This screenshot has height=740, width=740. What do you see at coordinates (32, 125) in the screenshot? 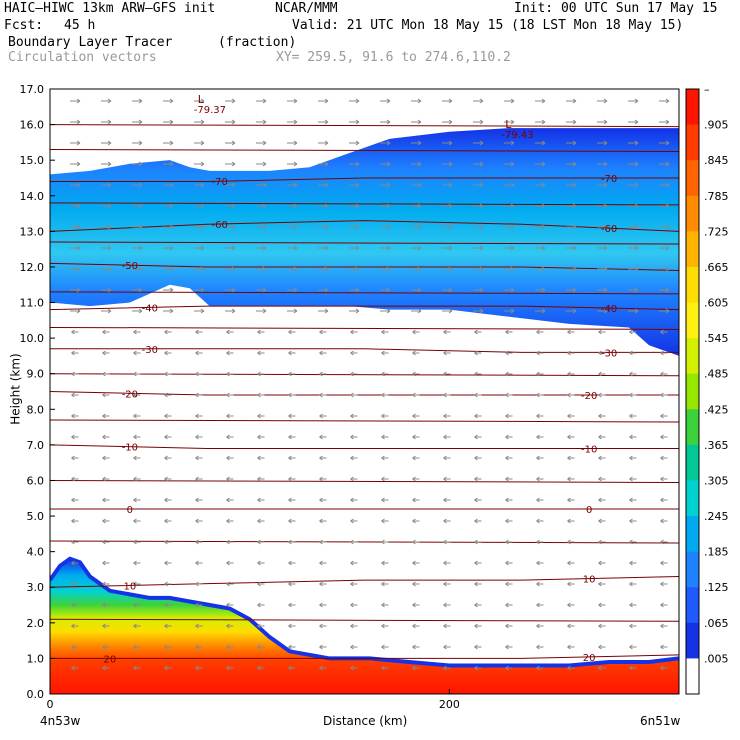
I see `y-tick-label: 16.0` at bounding box center [32, 125].